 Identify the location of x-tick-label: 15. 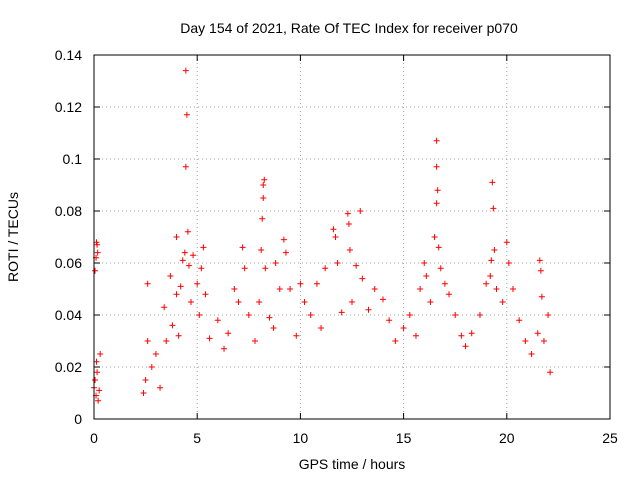
(404, 438).